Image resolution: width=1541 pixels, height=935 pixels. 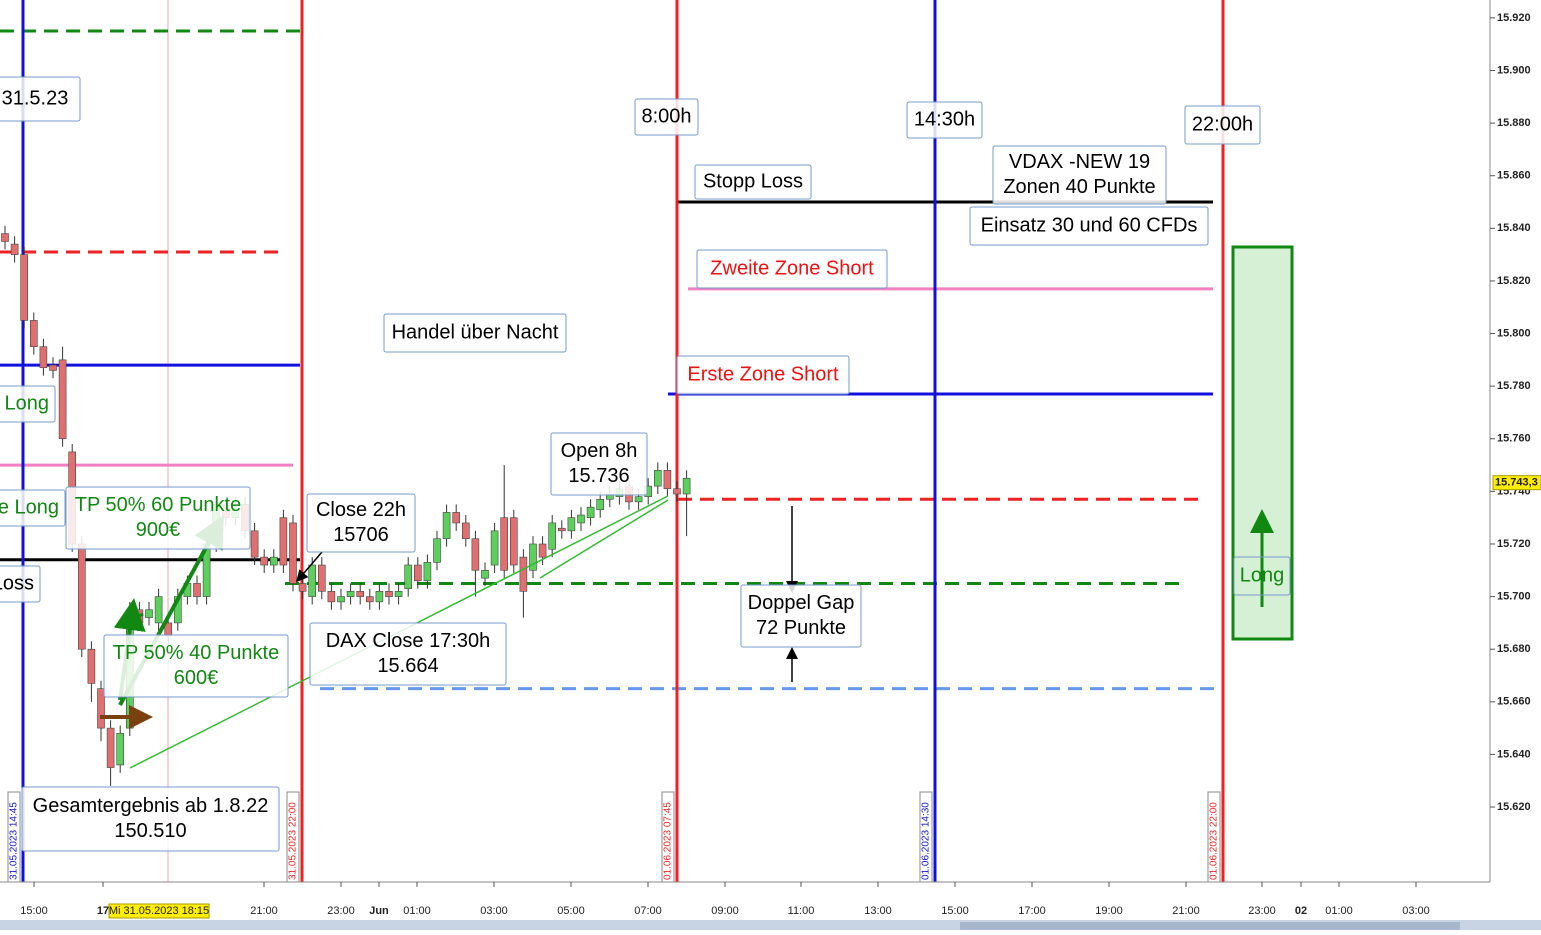 I want to click on annotation-text: Open 8h, so click(x=599, y=451).